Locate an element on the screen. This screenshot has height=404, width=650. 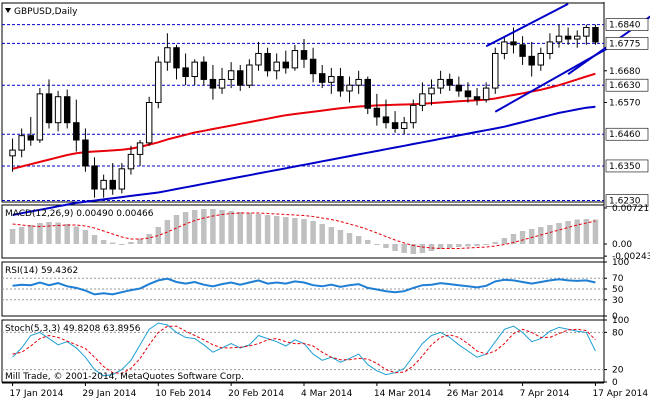
macd-tick-label: -0.00243 is located at coordinates (631, 257).